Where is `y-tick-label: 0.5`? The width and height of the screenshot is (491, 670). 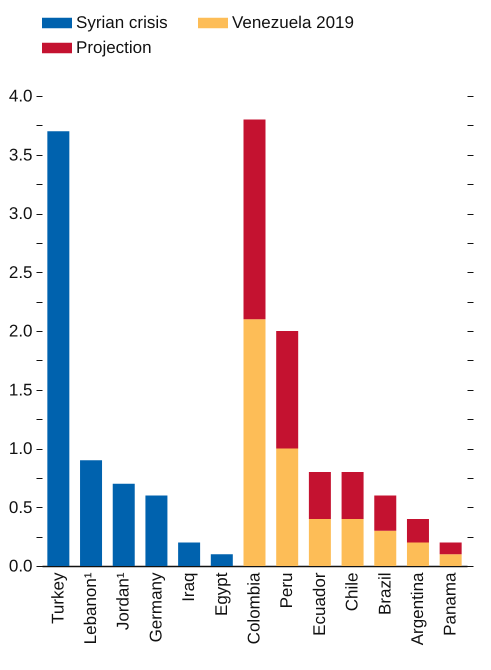 y-tick-label: 0.5 is located at coordinates (20, 507).